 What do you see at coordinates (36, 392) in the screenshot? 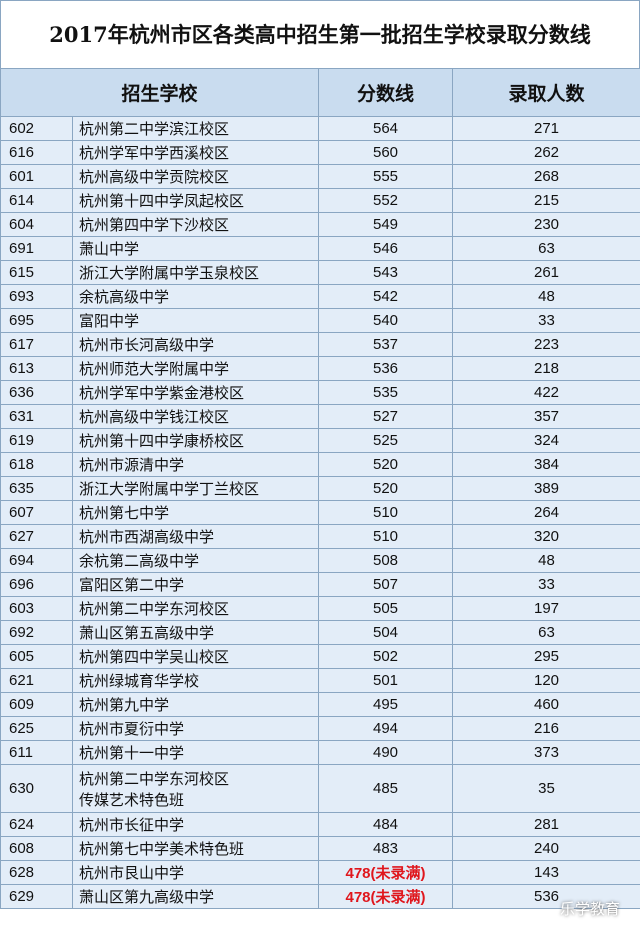
I see `code-cell: 636` at bounding box center [36, 392].